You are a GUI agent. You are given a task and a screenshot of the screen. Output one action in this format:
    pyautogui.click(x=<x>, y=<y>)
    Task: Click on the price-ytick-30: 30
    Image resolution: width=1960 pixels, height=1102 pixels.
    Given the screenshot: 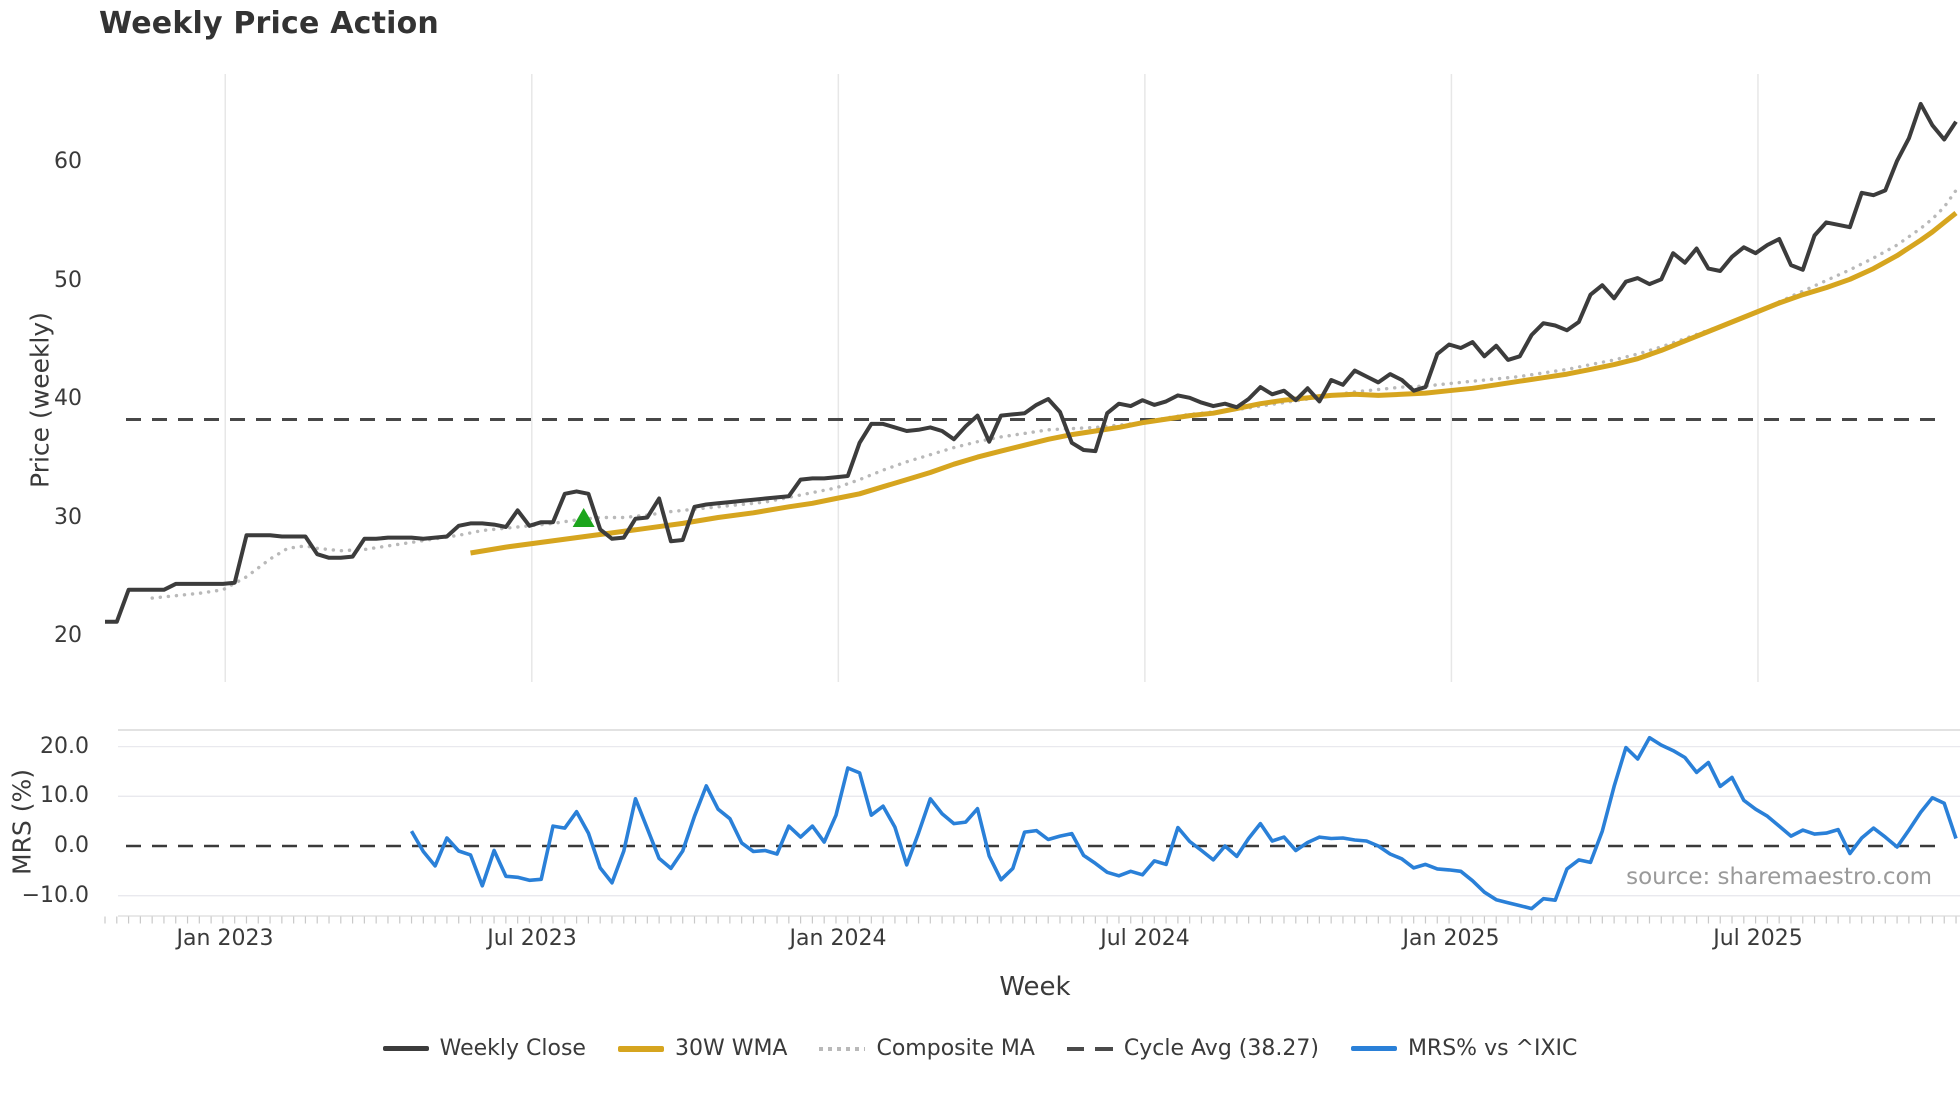 What is the action you would take?
    pyautogui.click(x=68, y=517)
    